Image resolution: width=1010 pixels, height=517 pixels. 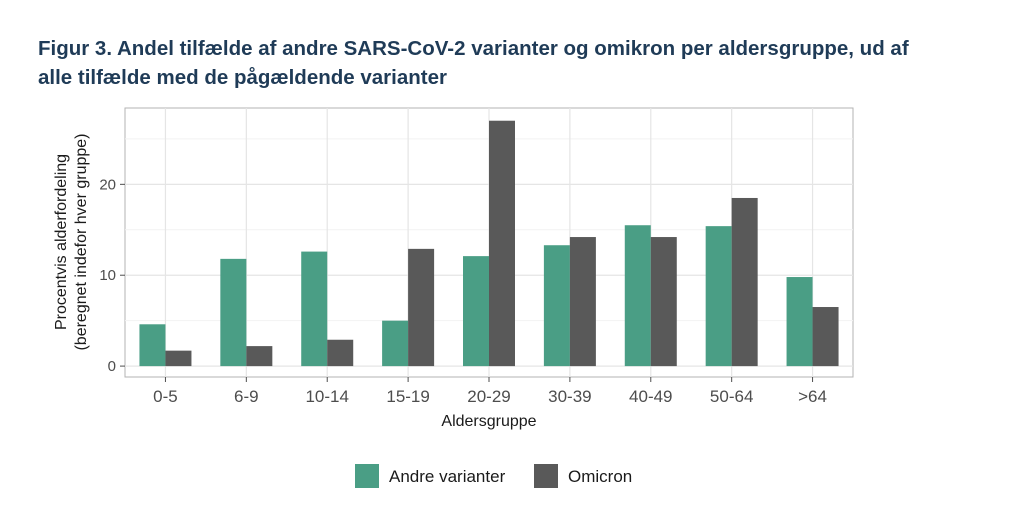 What do you see at coordinates (165, 396) in the screenshot?
I see `x-tick-label: 0-5` at bounding box center [165, 396].